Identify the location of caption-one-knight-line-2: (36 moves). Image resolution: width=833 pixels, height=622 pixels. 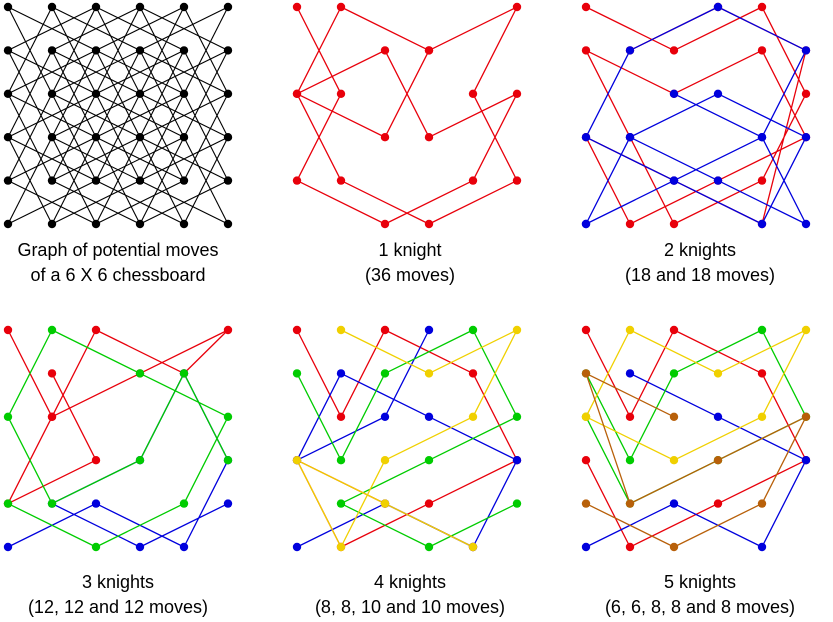
(410, 275).